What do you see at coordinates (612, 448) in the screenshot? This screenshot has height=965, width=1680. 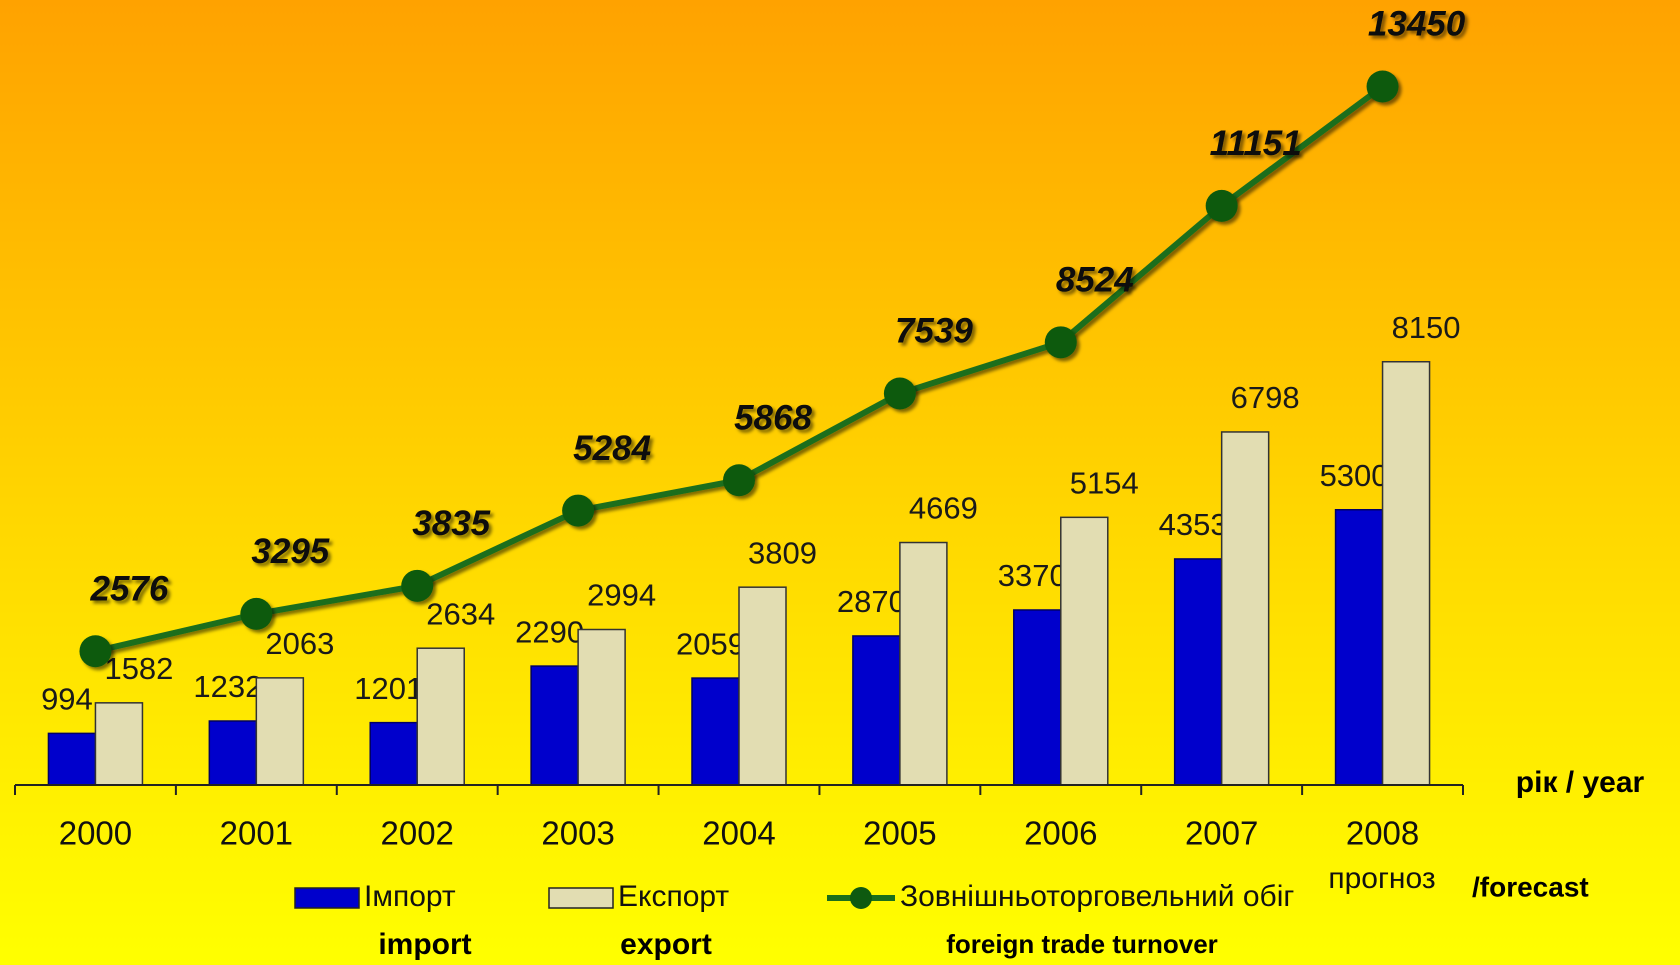 I see `data-label: 5284` at bounding box center [612, 448].